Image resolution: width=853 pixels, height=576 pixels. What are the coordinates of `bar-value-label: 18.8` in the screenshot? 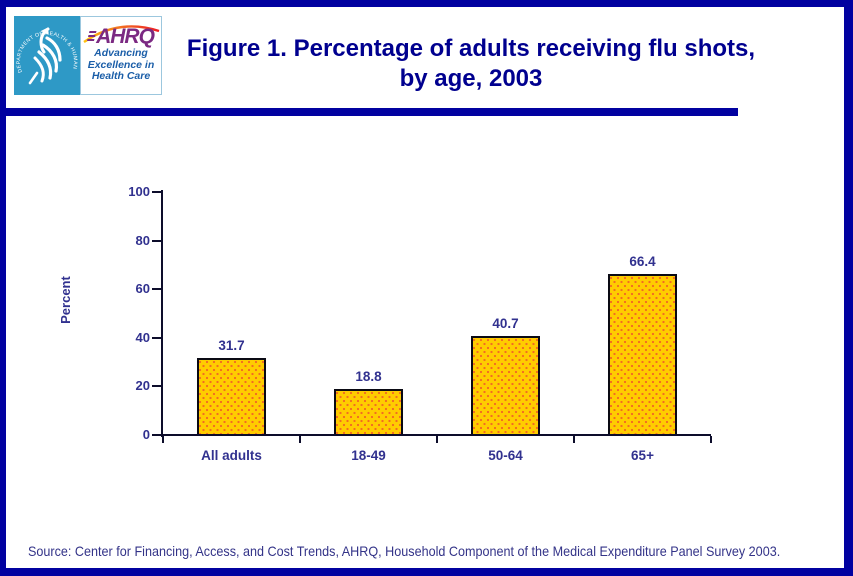 It's located at (368, 376).